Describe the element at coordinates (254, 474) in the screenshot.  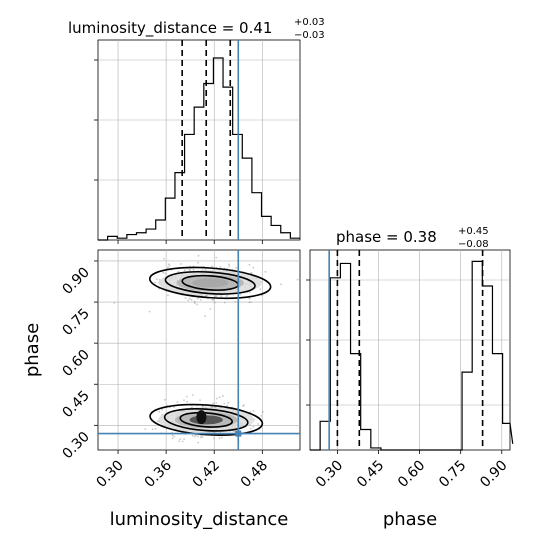
I see `joint-xtick-label: 0.48` at that location.